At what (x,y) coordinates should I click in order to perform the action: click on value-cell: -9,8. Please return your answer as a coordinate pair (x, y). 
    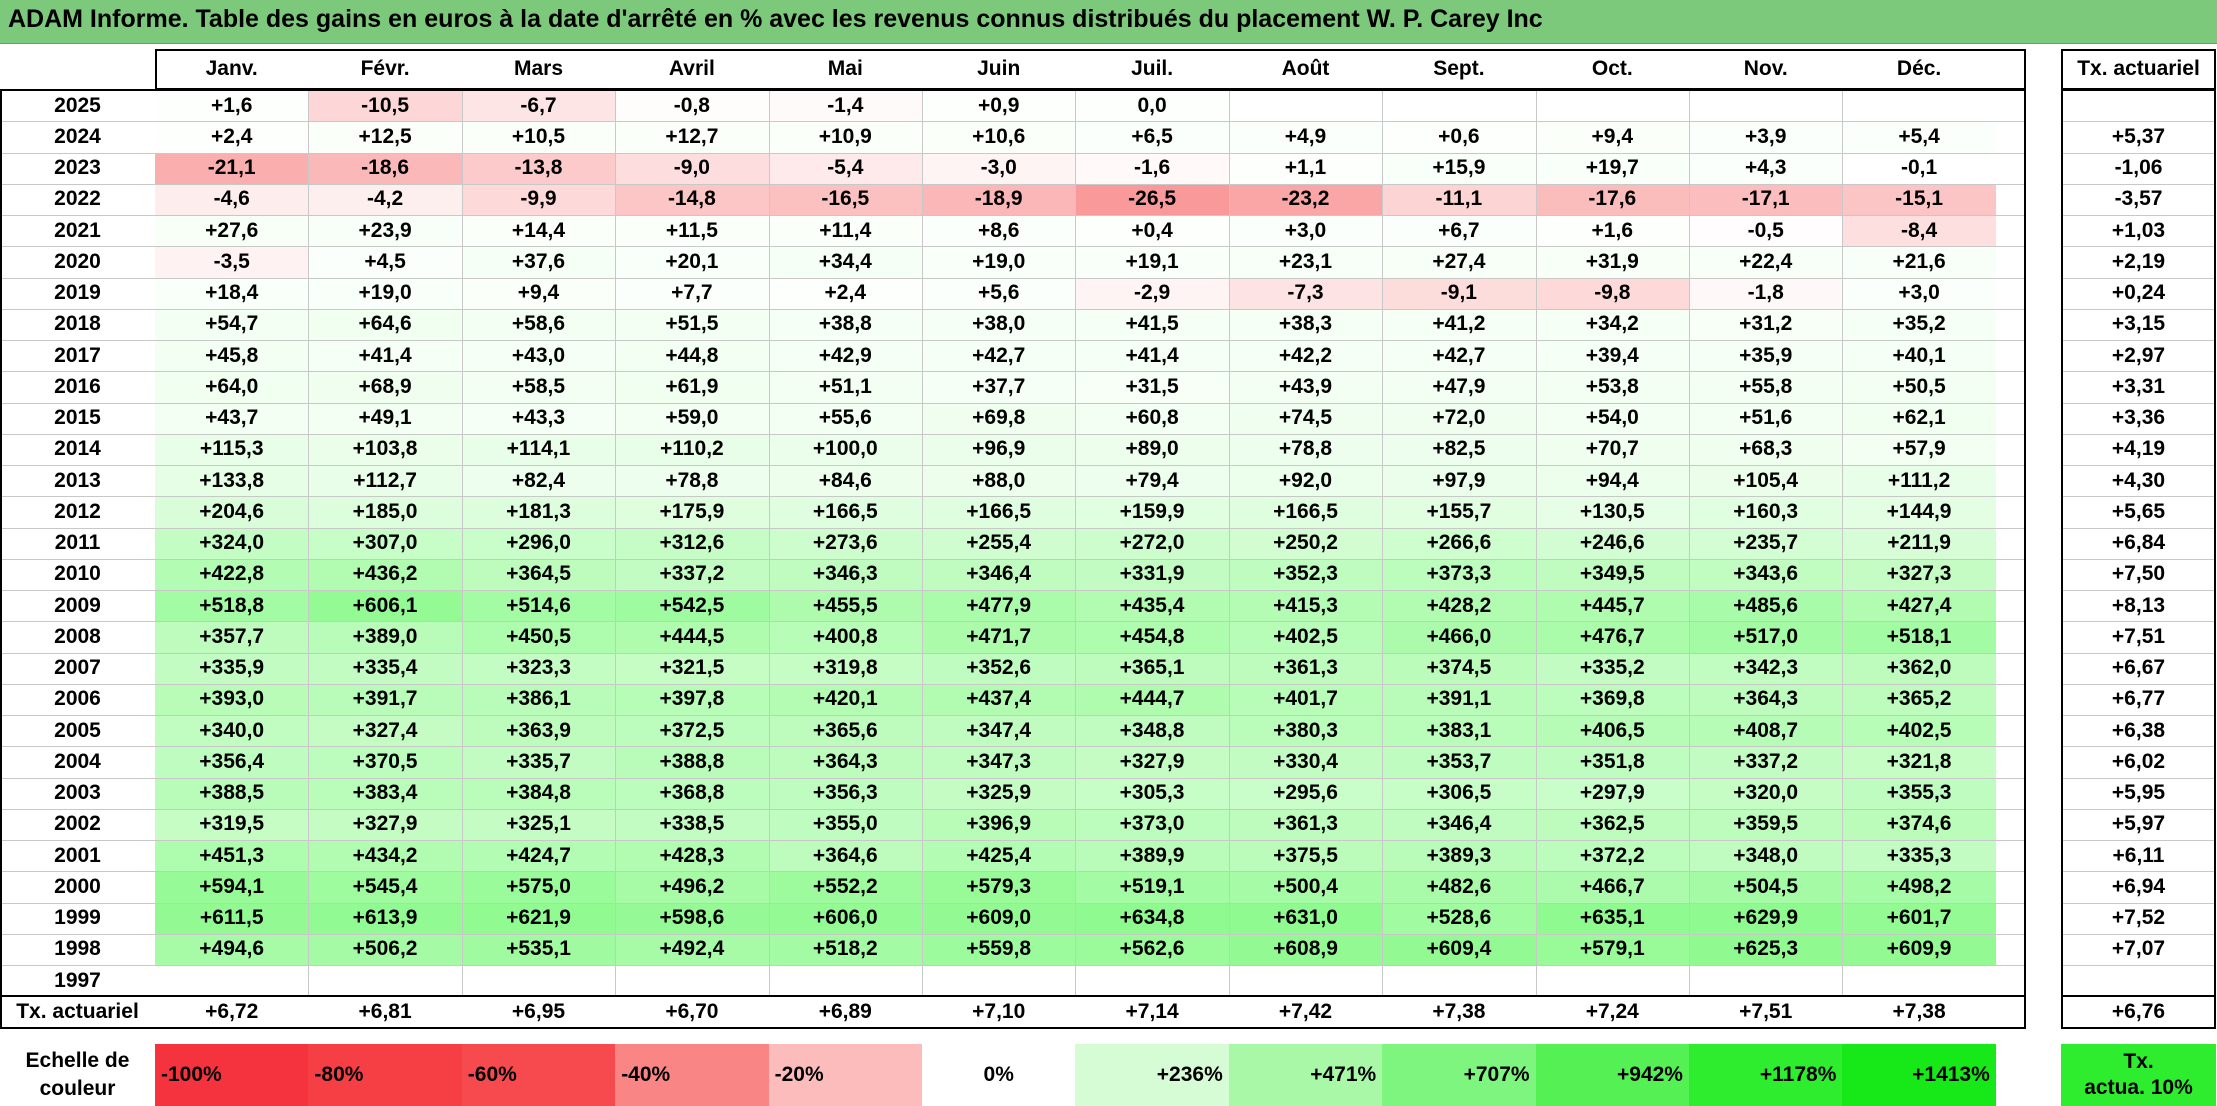
    Looking at the image, I should click on (1612, 293).